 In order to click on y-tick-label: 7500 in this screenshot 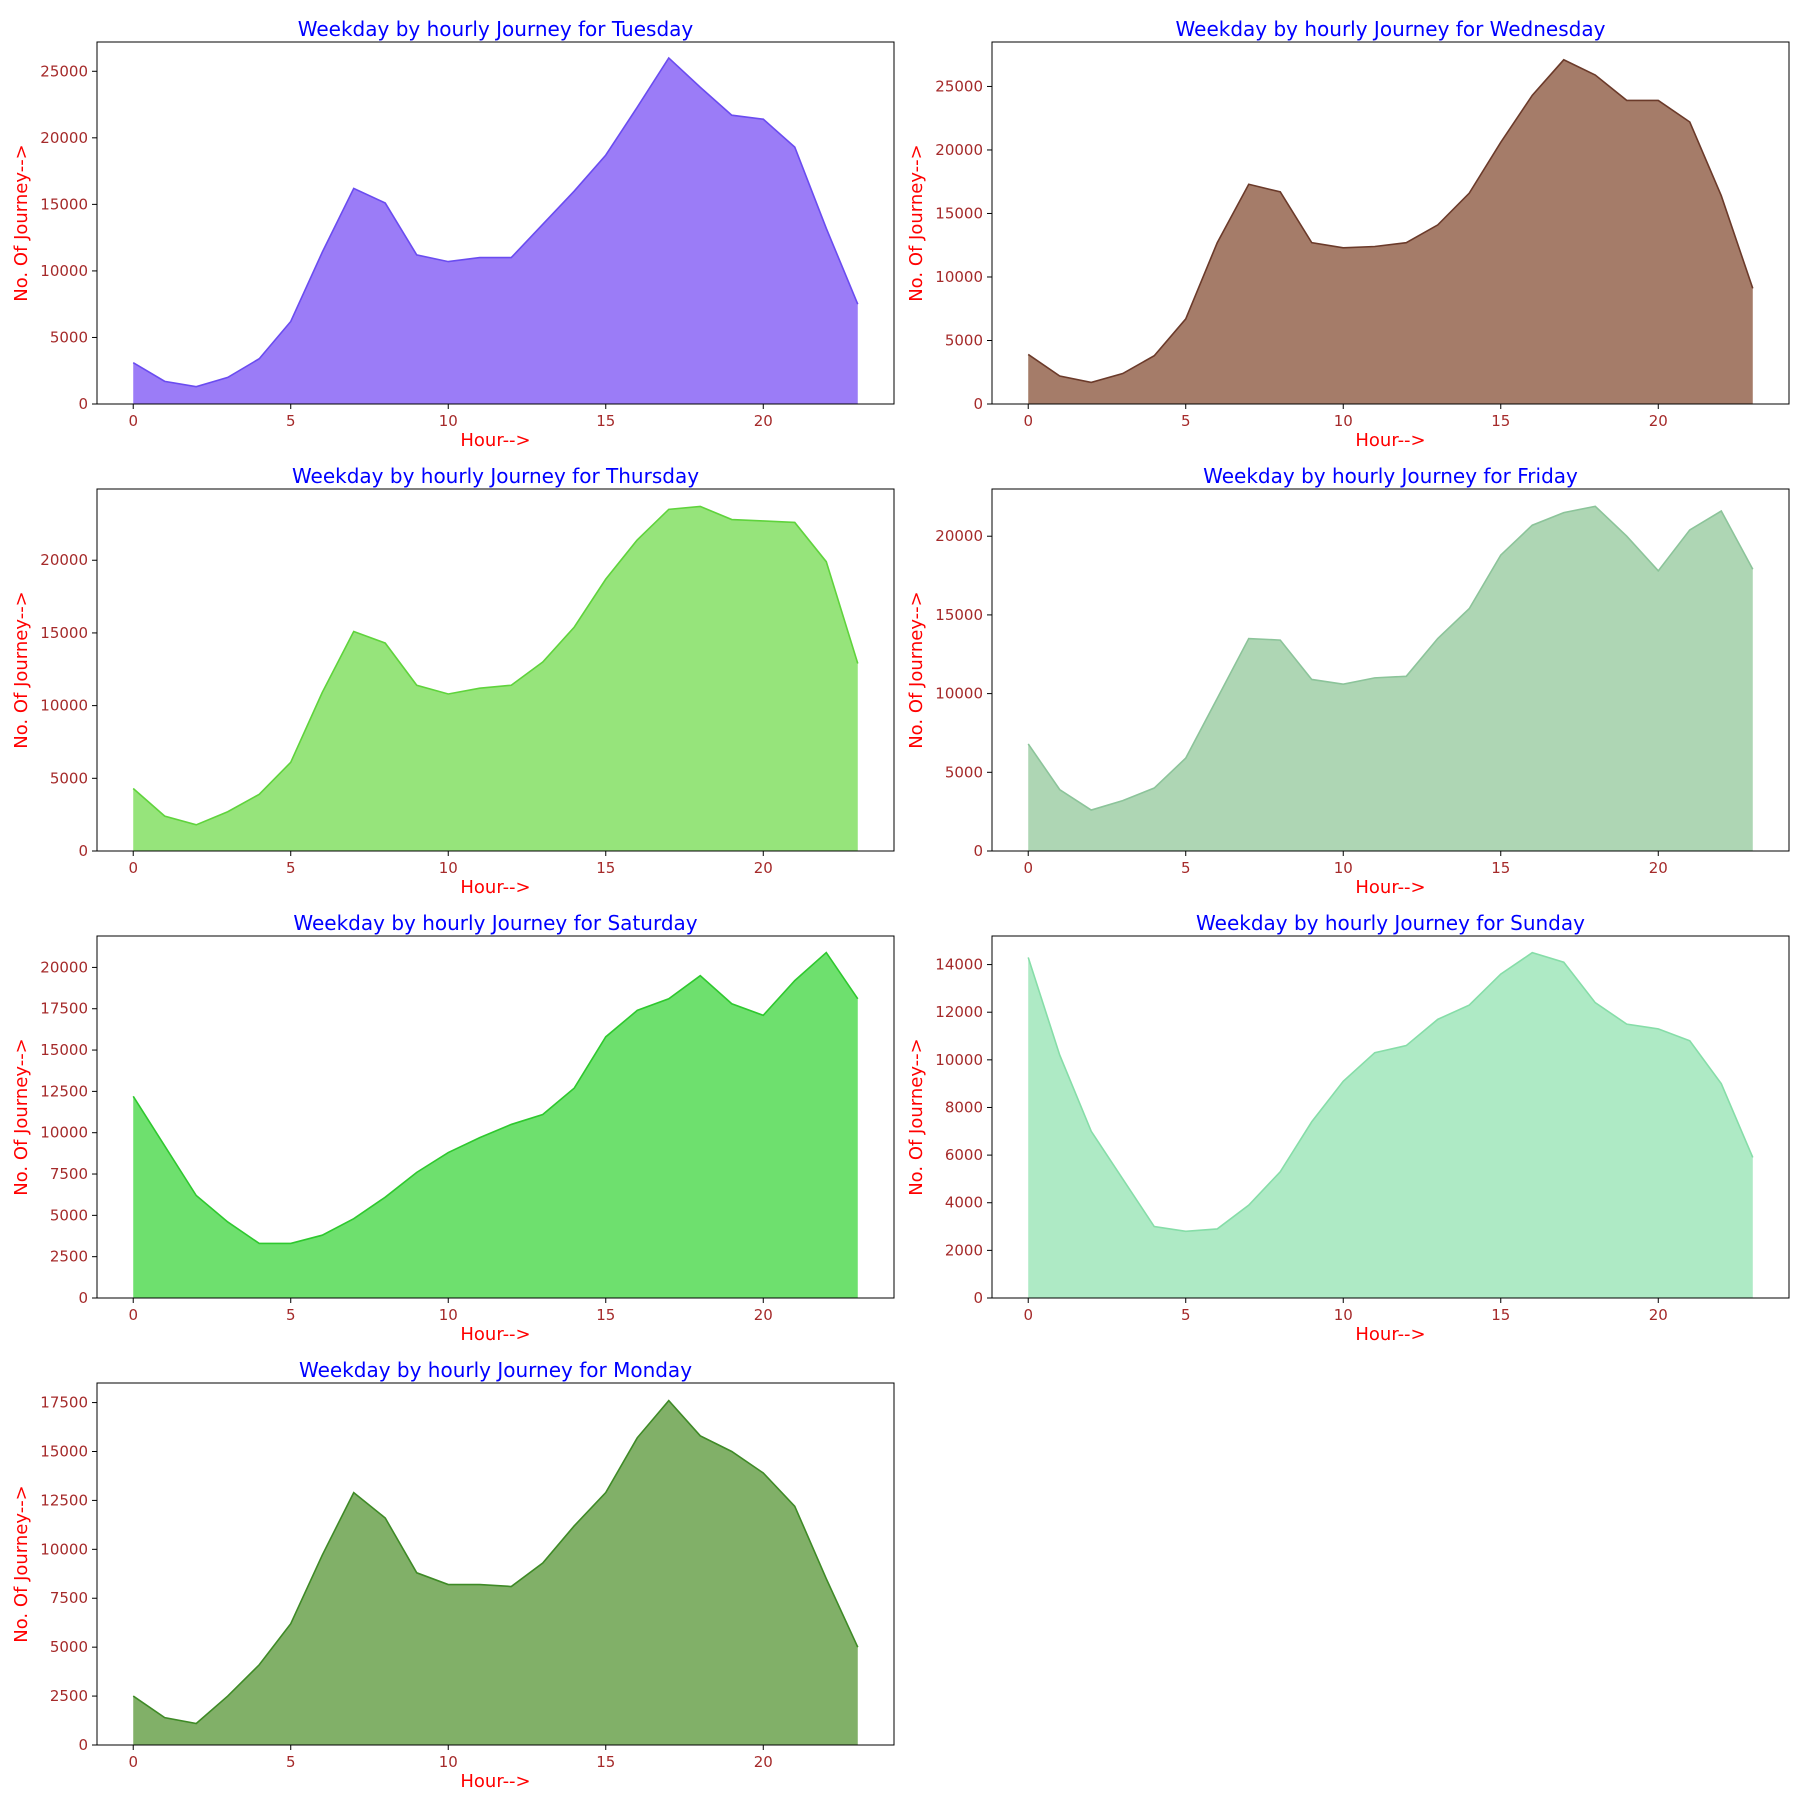, I will do `click(69, 1598)`.